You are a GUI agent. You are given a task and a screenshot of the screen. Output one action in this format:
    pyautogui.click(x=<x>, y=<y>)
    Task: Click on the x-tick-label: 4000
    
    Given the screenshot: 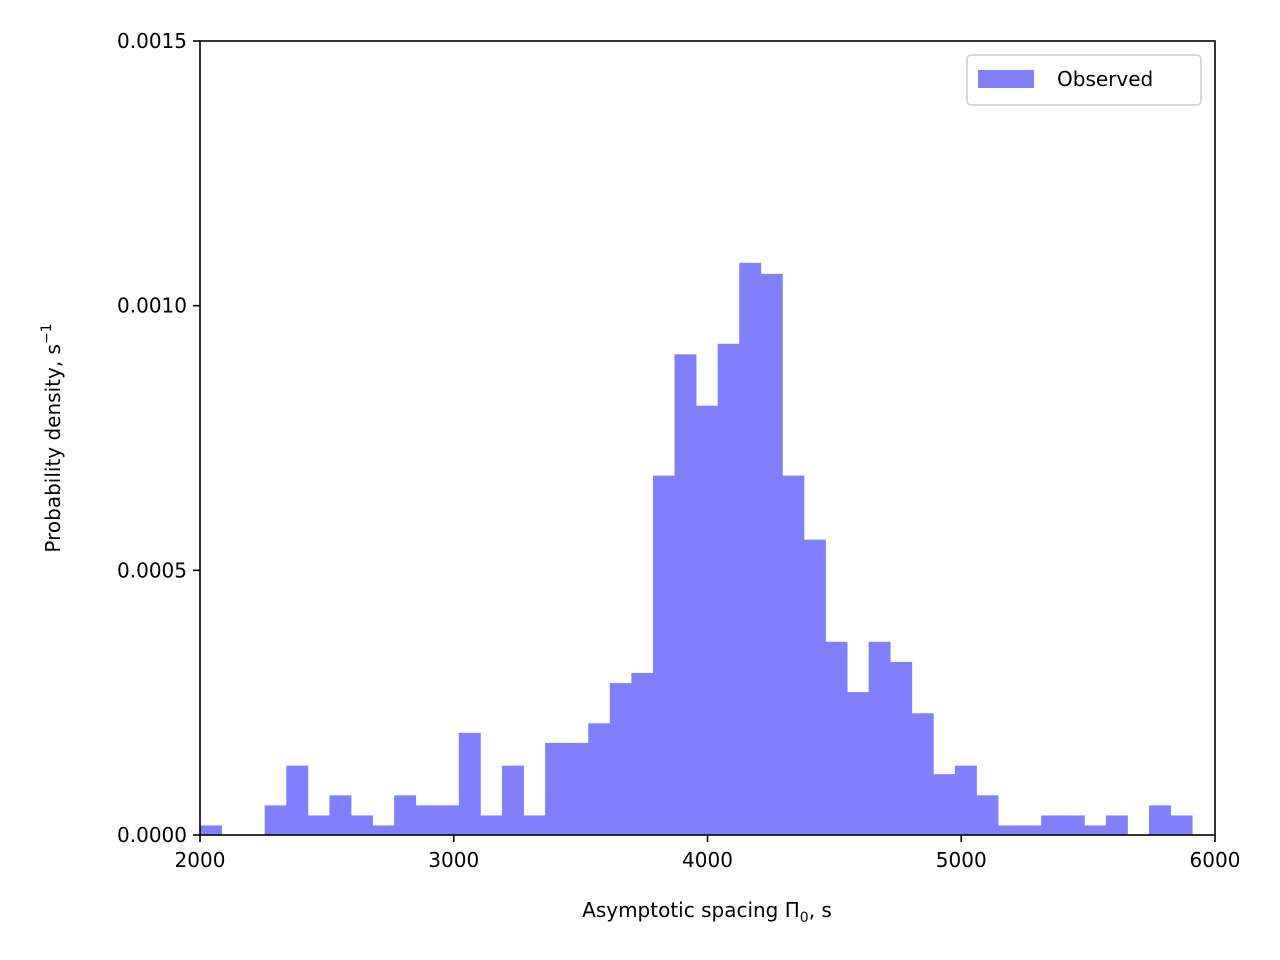 What is the action you would take?
    pyautogui.click(x=707, y=860)
    